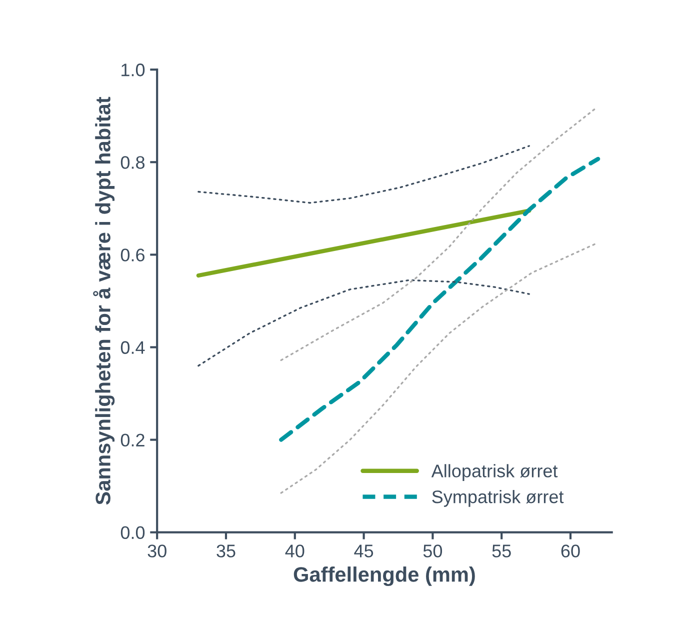  I want to click on y-tick-label: 0.6, so click(132, 255).